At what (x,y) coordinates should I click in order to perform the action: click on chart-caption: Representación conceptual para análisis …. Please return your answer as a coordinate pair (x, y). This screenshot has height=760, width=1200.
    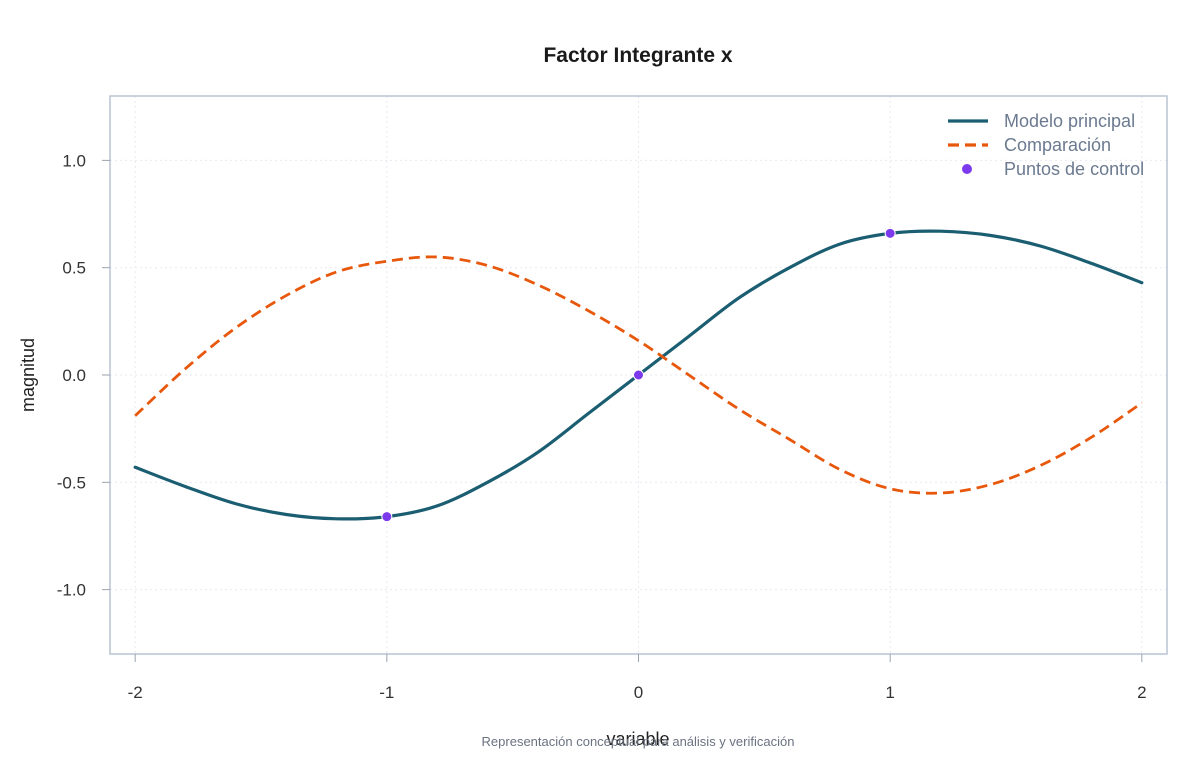
    Looking at the image, I should click on (638, 741).